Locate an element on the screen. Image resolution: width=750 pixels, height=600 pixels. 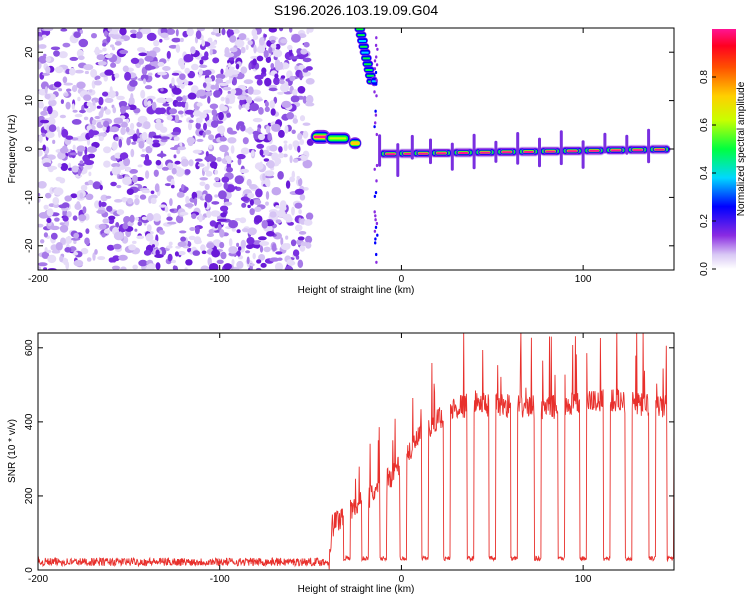
colorbar-tick-label: 0.4 is located at coordinates (704, 173).